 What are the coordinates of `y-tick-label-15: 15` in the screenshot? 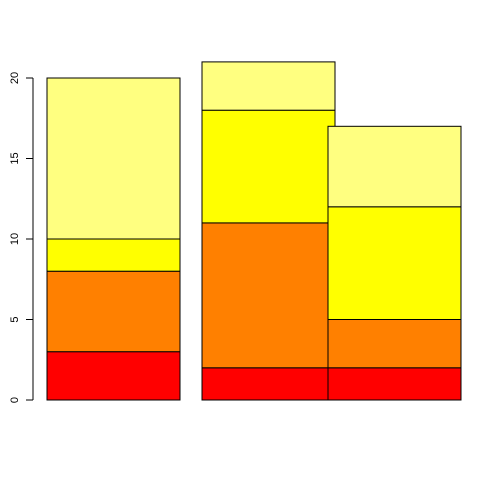 It's located at (15, 158).